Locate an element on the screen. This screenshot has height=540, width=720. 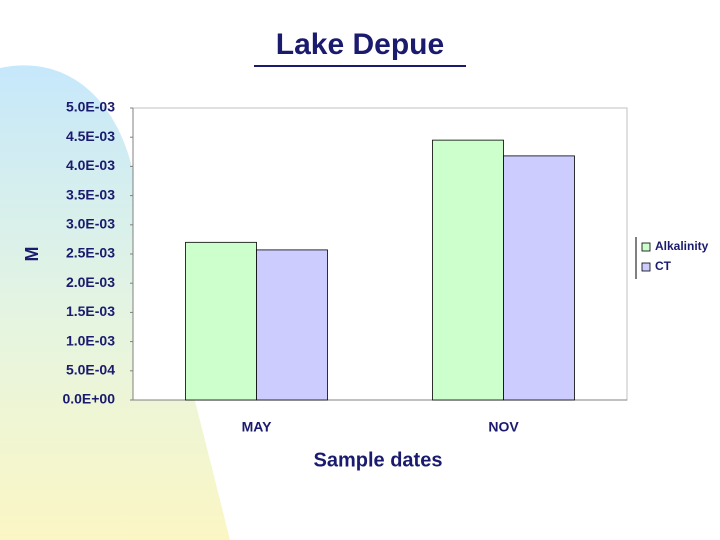
y-tick-label: 3.0E-03 is located at coordinates (90, 224).